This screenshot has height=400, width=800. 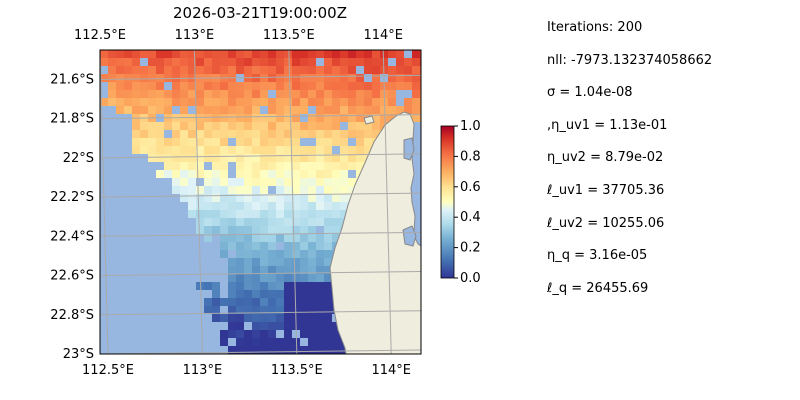 What do you see at coordinates (383, 35) in the screenshot?
I see `lon-tick-label-top: 114°E` at bounding box center [383, 35].